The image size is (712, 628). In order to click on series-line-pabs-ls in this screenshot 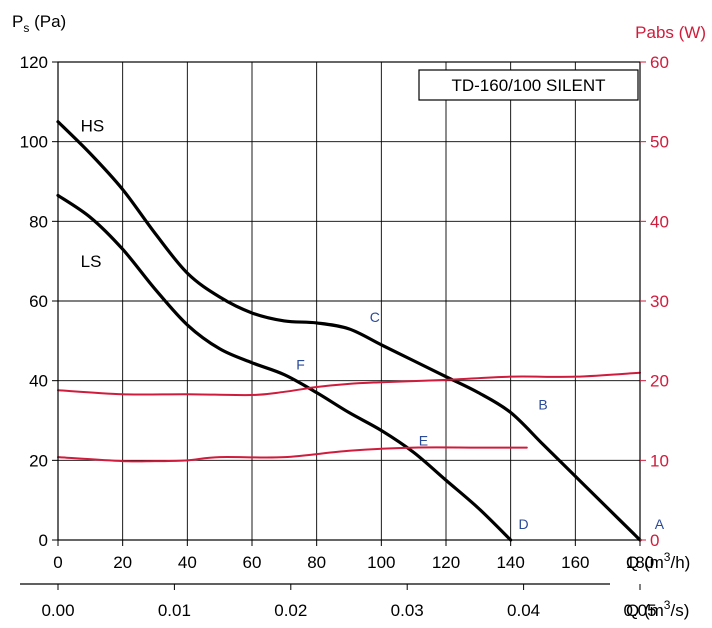, I will do `click(292, 454)`.